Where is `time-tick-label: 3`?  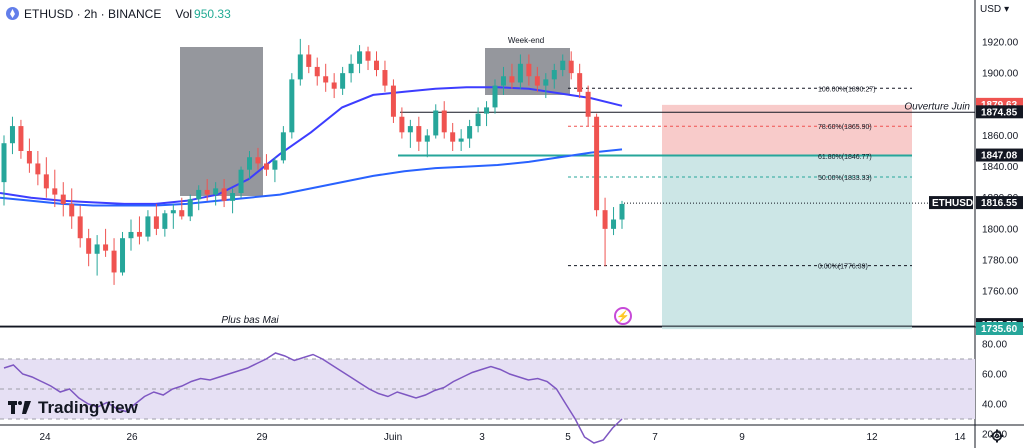
time-tick-label: 3 is located at coordinates (482, 437).